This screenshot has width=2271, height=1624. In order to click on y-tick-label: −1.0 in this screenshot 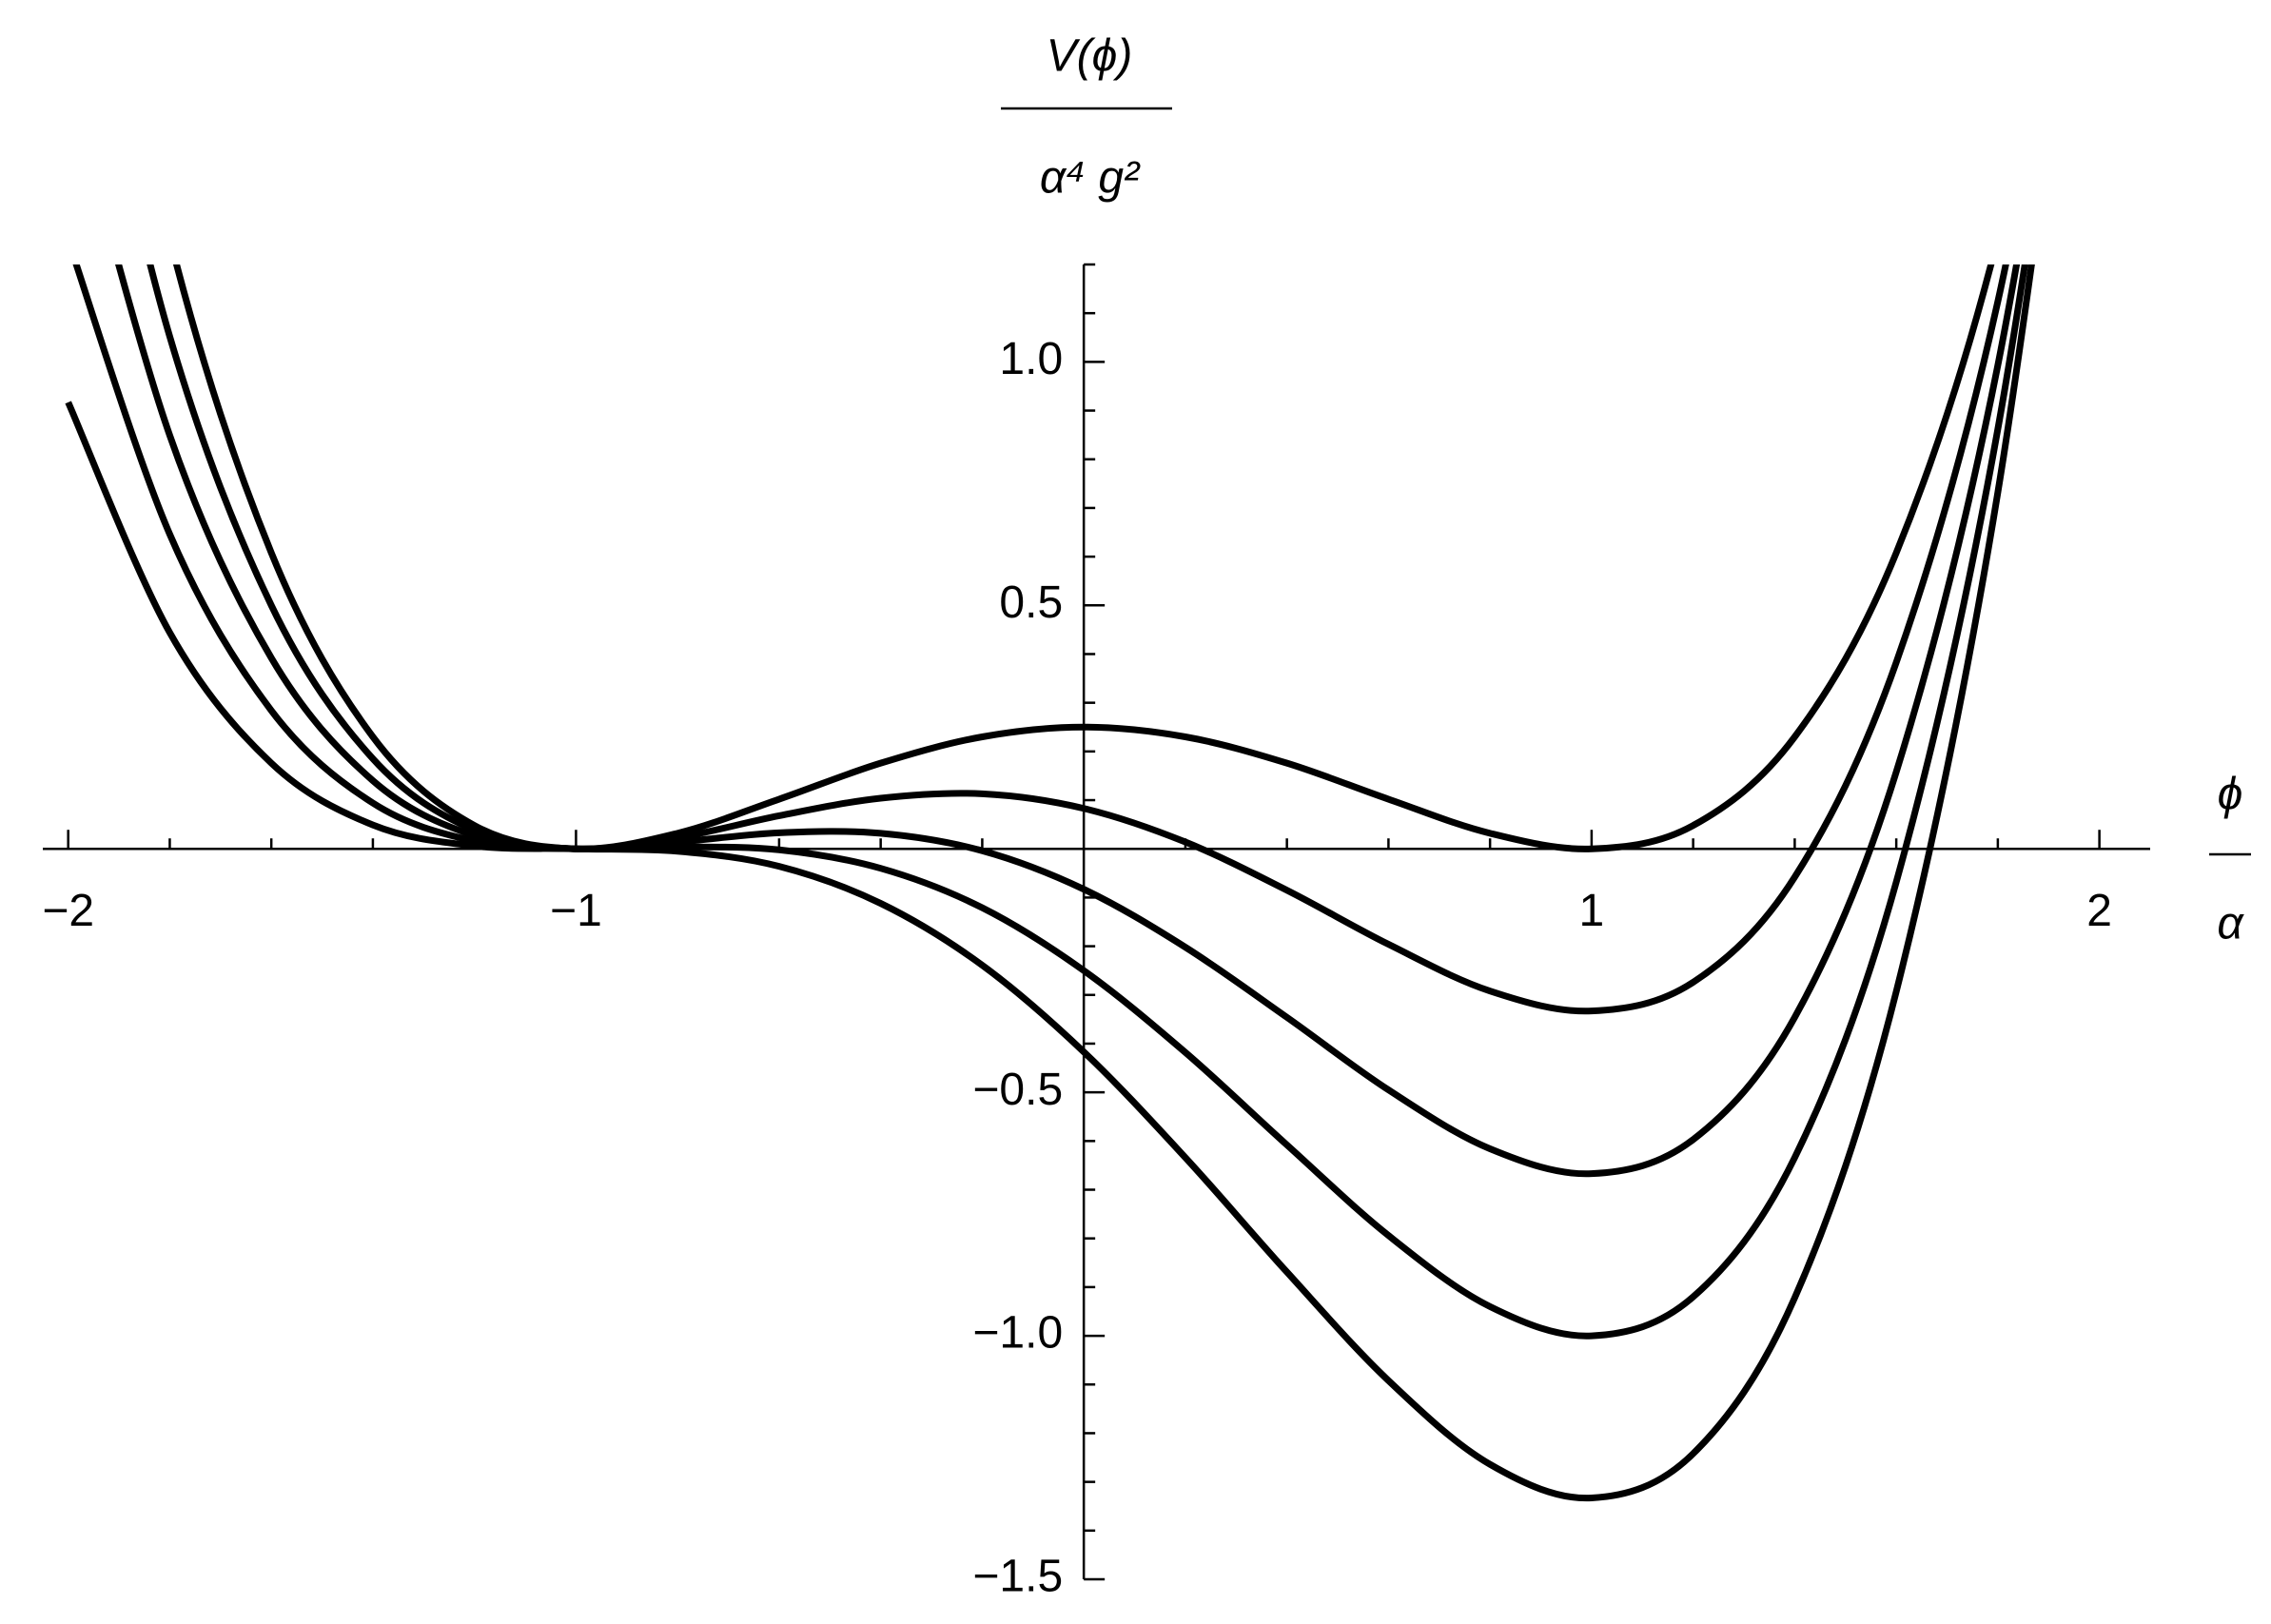, I will do `click(1017, 1333)`.